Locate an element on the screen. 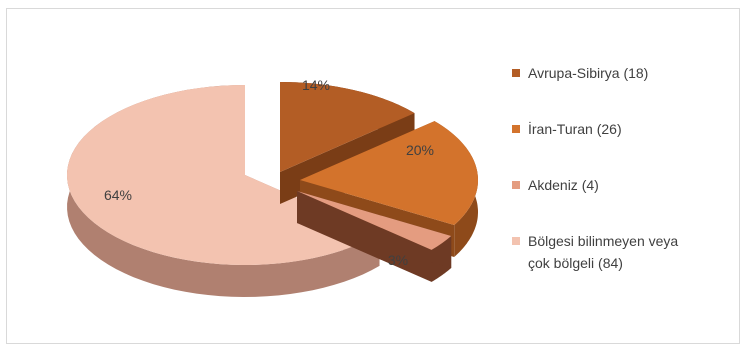 Image resolution: width=748 pixels, height=354 pixels. legend-label: İran-Turan (26) is located at coordinates (575, 129).